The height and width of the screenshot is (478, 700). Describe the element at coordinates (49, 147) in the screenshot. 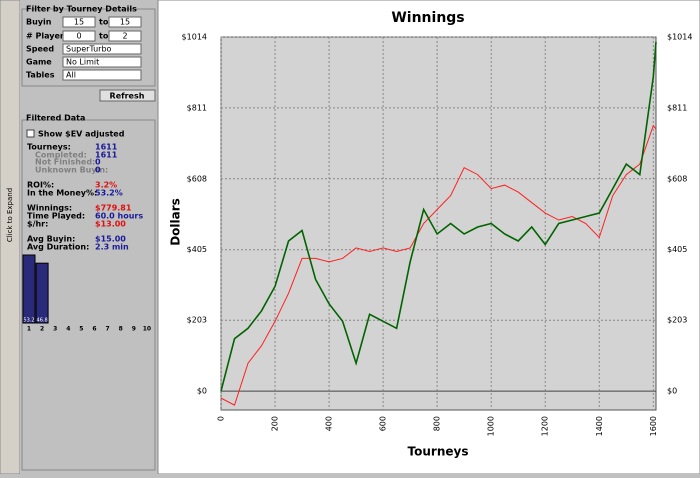

I see `stat-label: Tourneys:` at that location.